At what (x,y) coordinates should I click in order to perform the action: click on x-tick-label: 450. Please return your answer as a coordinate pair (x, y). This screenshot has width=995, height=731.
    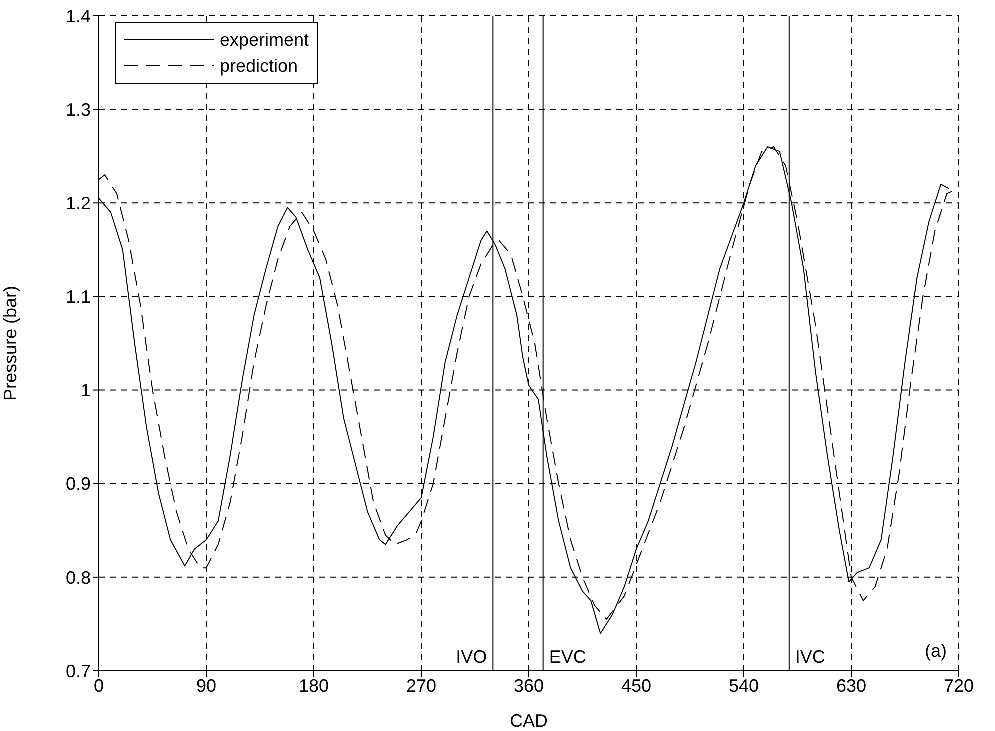
    Looking at the image, I should click on (636, 686).